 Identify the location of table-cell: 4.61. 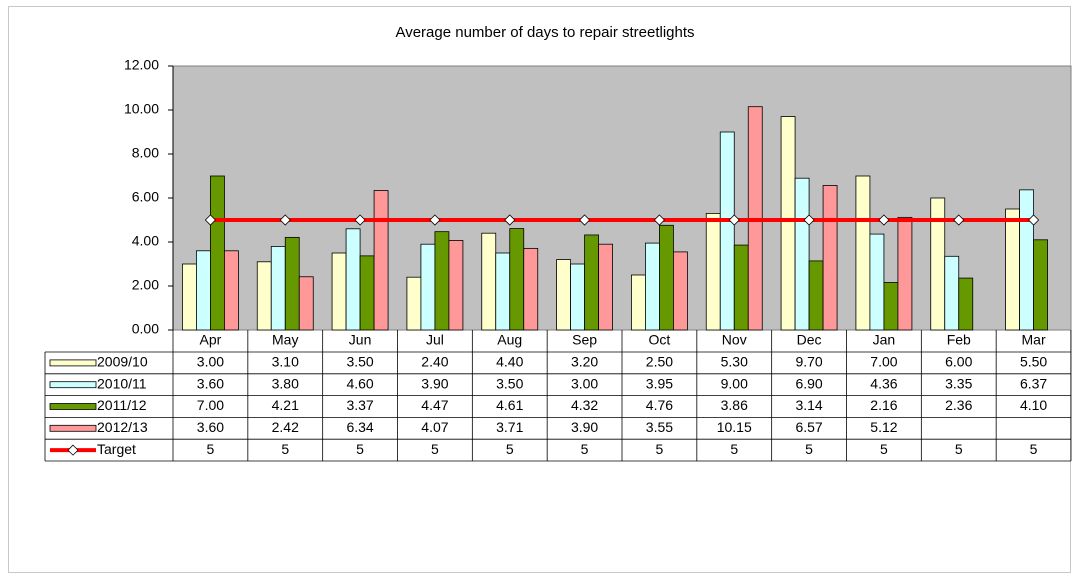
(509, 405).